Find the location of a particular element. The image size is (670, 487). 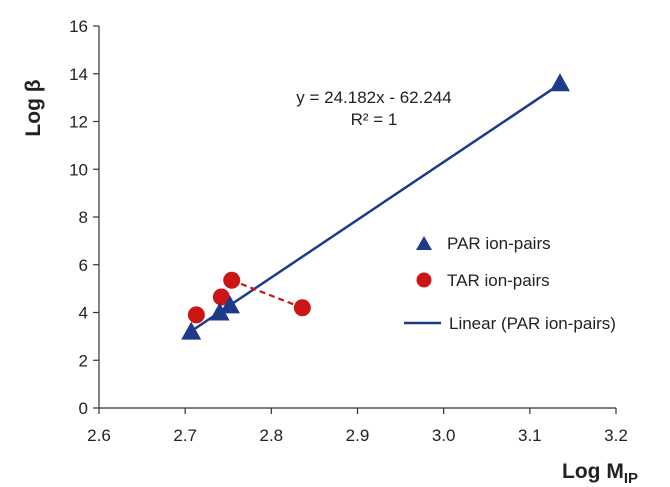

y-tick-label: 4 is located at coordinates (83, 313).